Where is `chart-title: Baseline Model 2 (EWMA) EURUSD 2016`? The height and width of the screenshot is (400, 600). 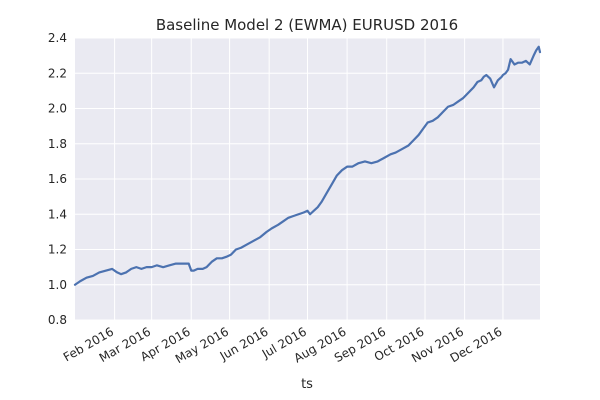 chart-title: Baseline Model 2 (EWMA) EURUSD 2016 is located at coordinates (307, 25).